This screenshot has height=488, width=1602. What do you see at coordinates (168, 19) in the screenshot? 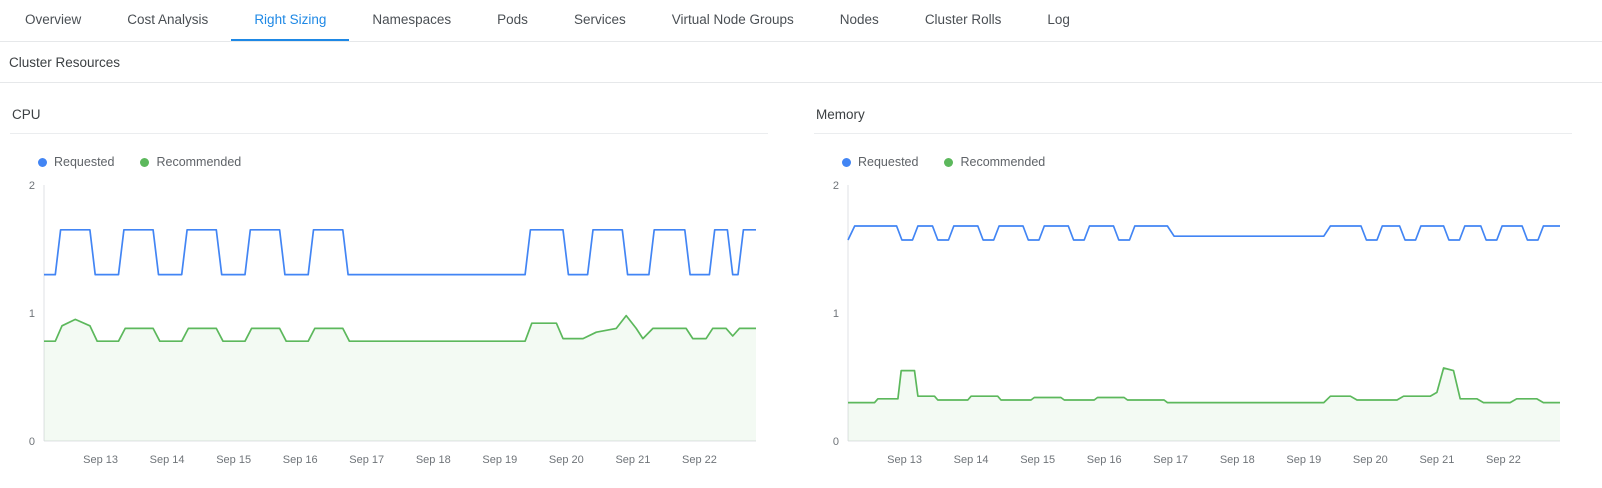
I see `tab-cost-analysis: Cost Analysis` at bounding box center [168, 19].